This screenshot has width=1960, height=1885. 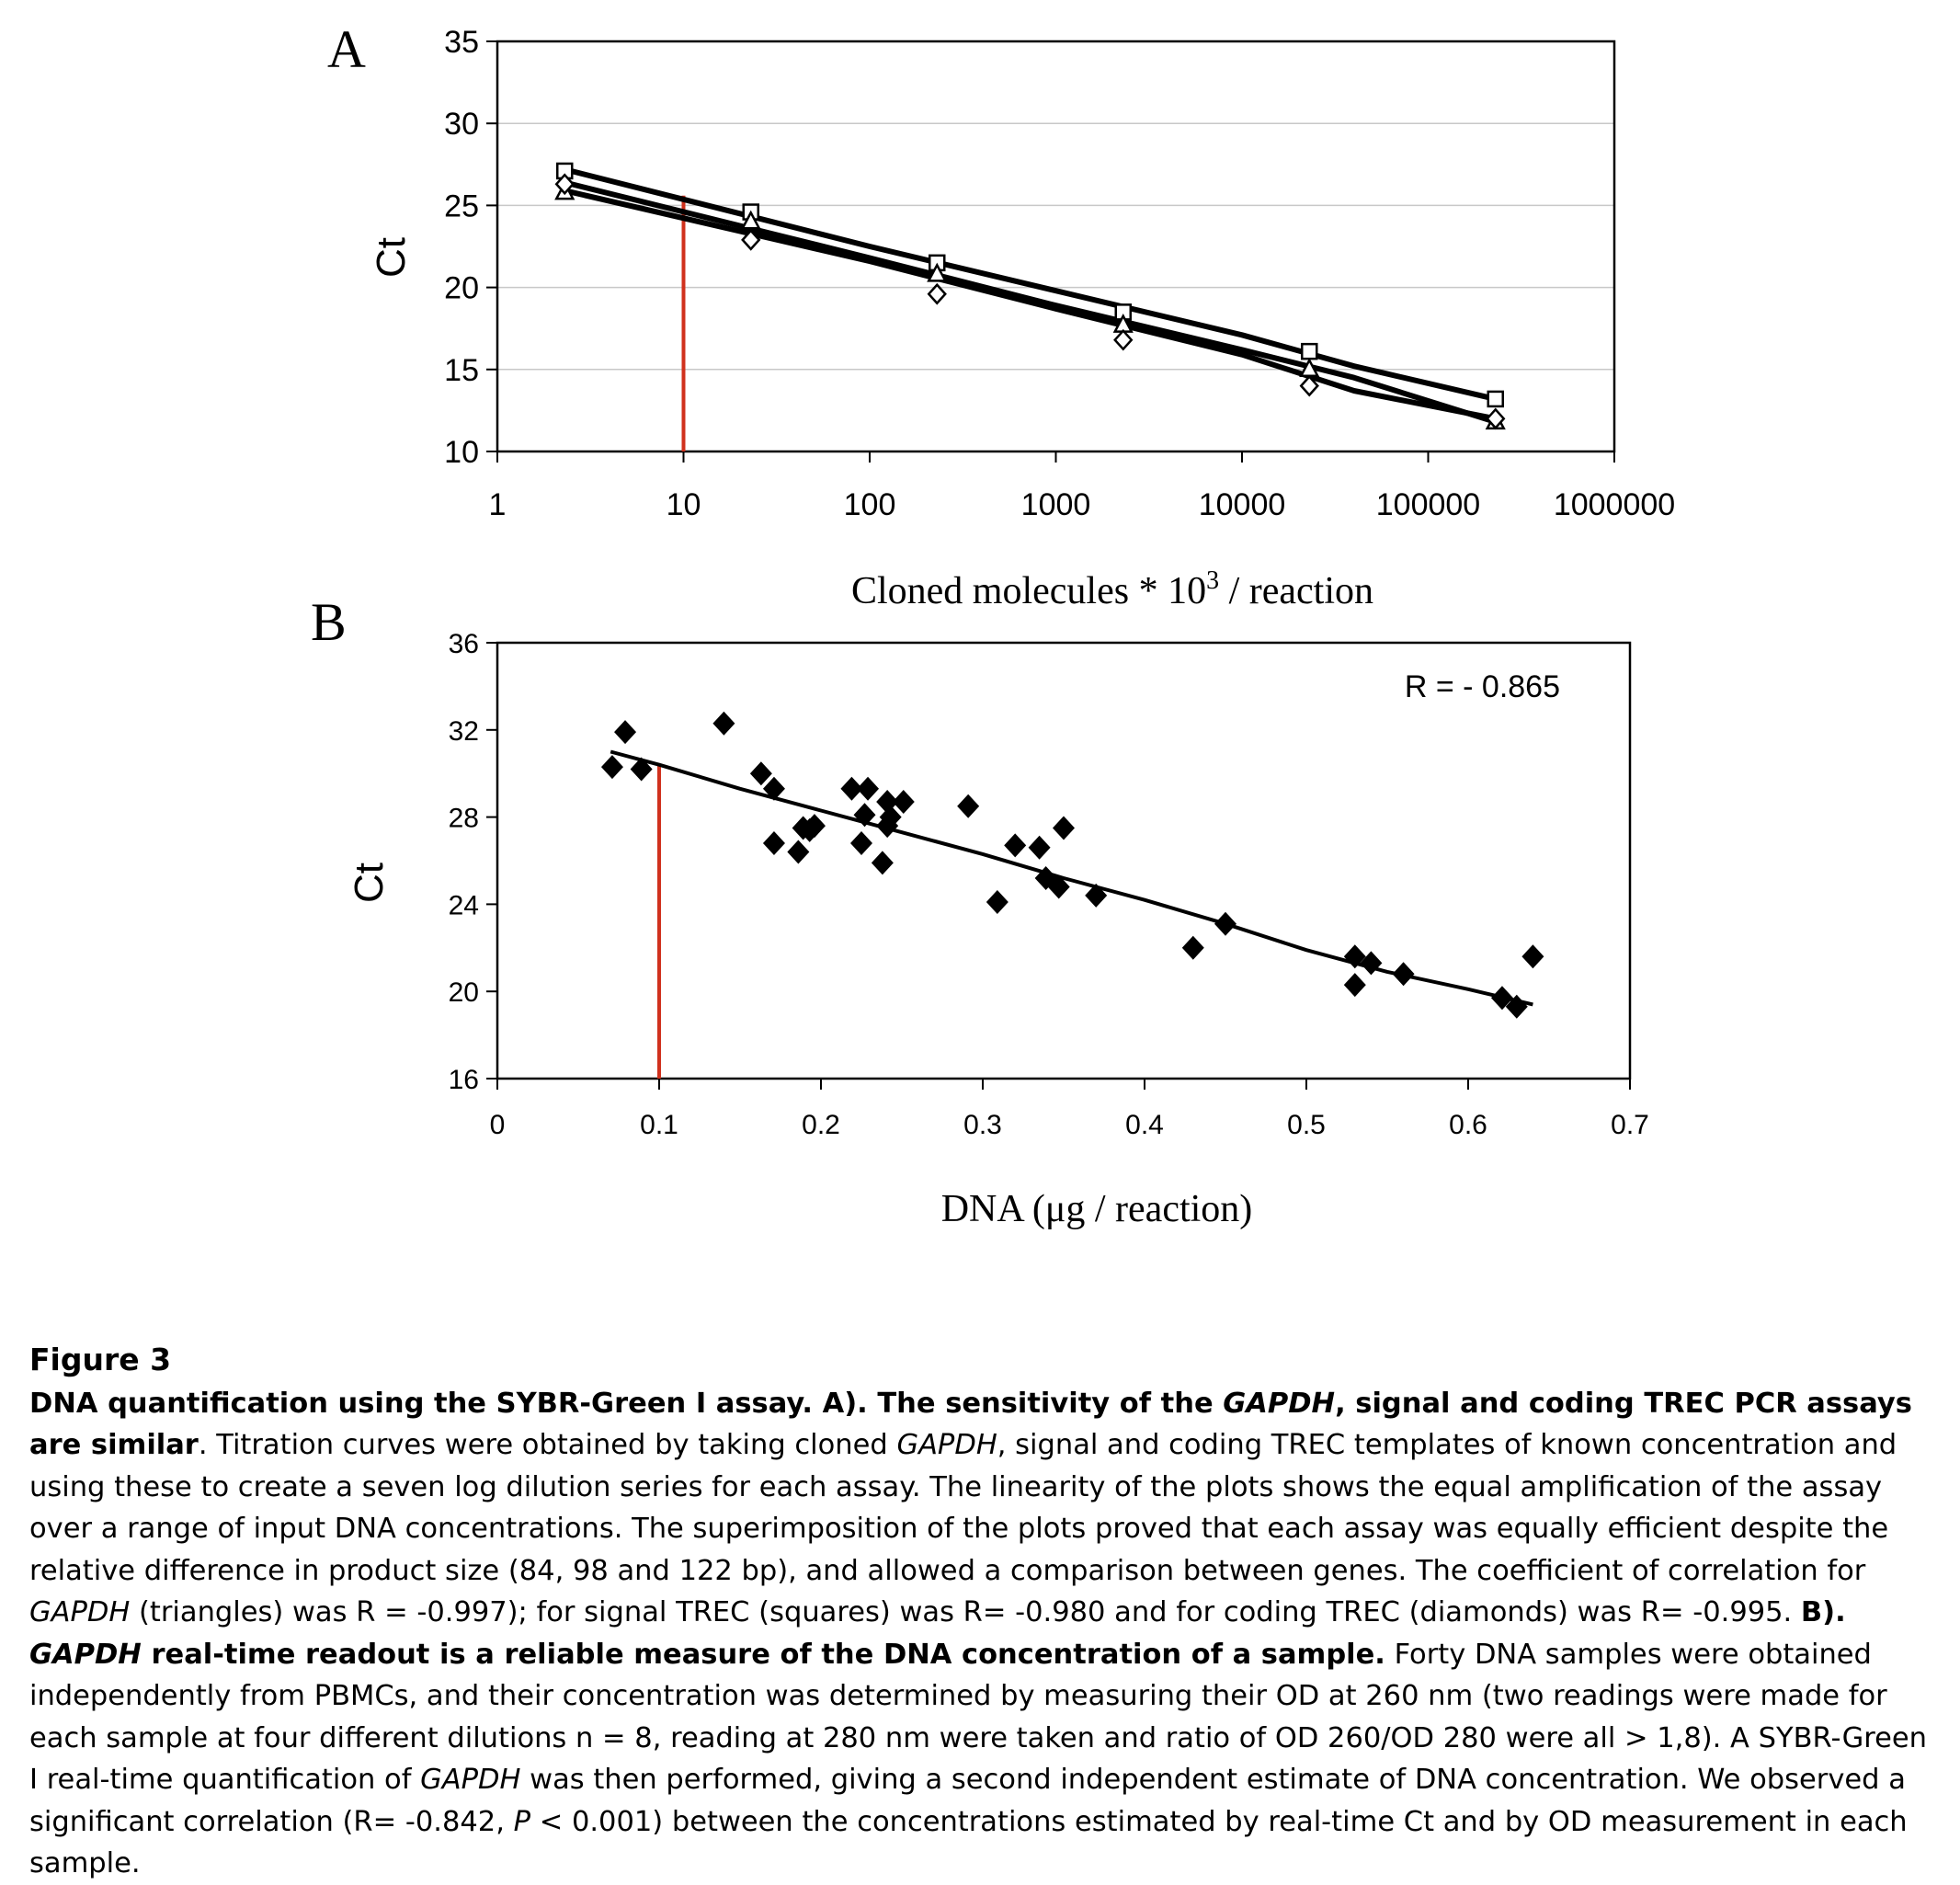 What do you see at coordinates (684, 504) in the screenshot?
I see `chart-a-xtick-label: 10` at bounding box center [684, 504].